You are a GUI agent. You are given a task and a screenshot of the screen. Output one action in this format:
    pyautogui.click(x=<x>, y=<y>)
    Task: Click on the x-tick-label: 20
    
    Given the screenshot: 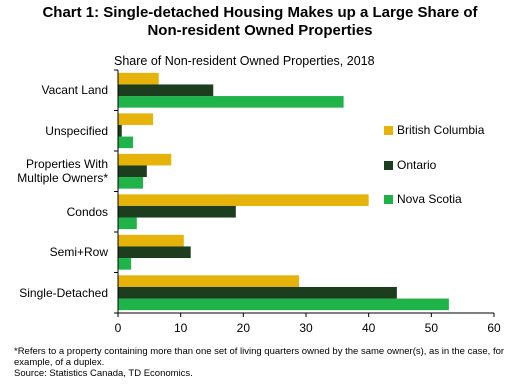 What is the action you would take?
    pyautogui.click(x=244, y=328)
    